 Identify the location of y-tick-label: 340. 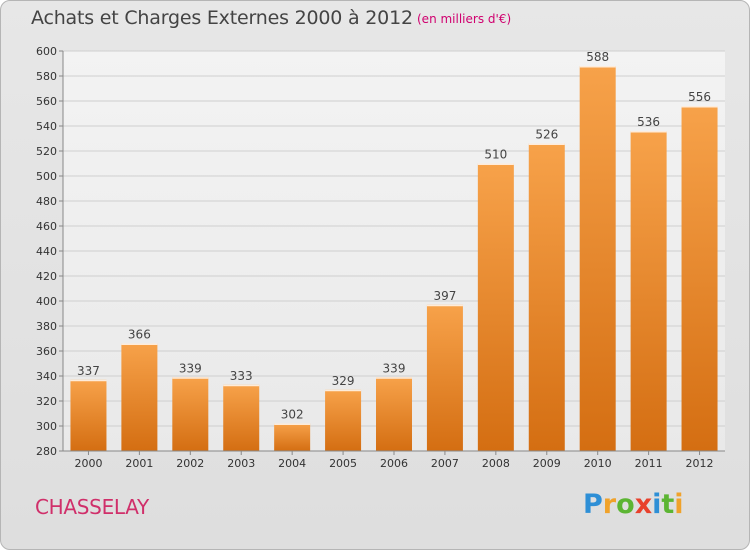
(46, 376).